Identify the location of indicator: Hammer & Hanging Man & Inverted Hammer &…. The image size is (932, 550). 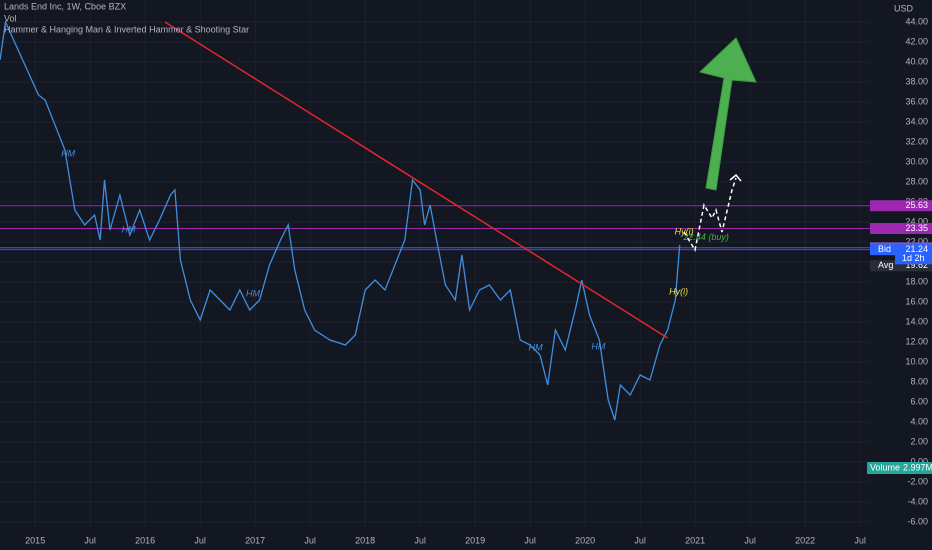
(126, 29).